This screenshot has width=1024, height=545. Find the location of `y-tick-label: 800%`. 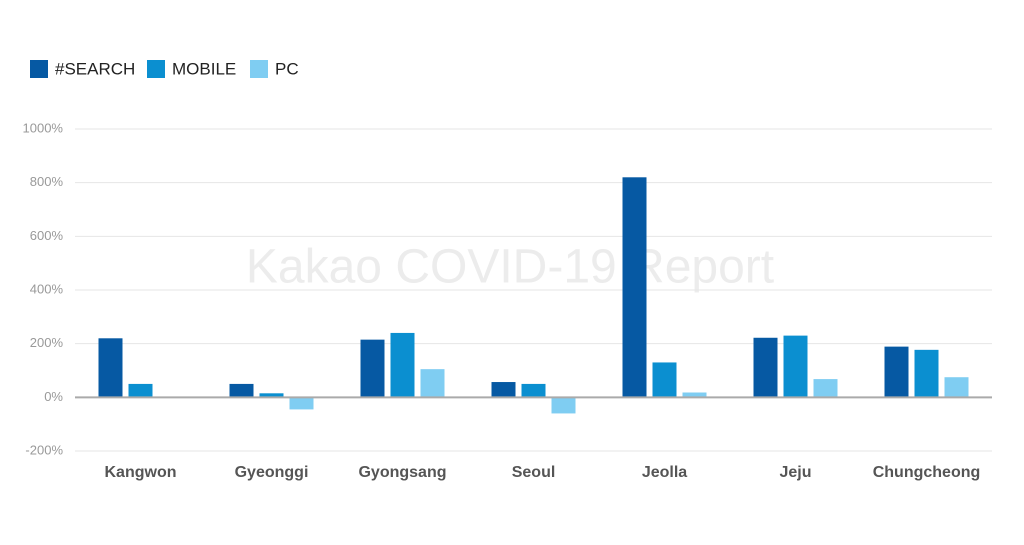

y-tick-label: 800% is located at coordinates (47, 181).